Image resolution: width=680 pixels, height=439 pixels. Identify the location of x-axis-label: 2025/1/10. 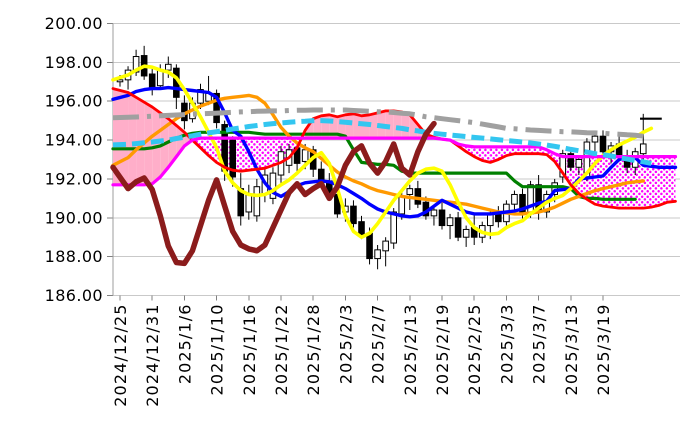
(217, 350).